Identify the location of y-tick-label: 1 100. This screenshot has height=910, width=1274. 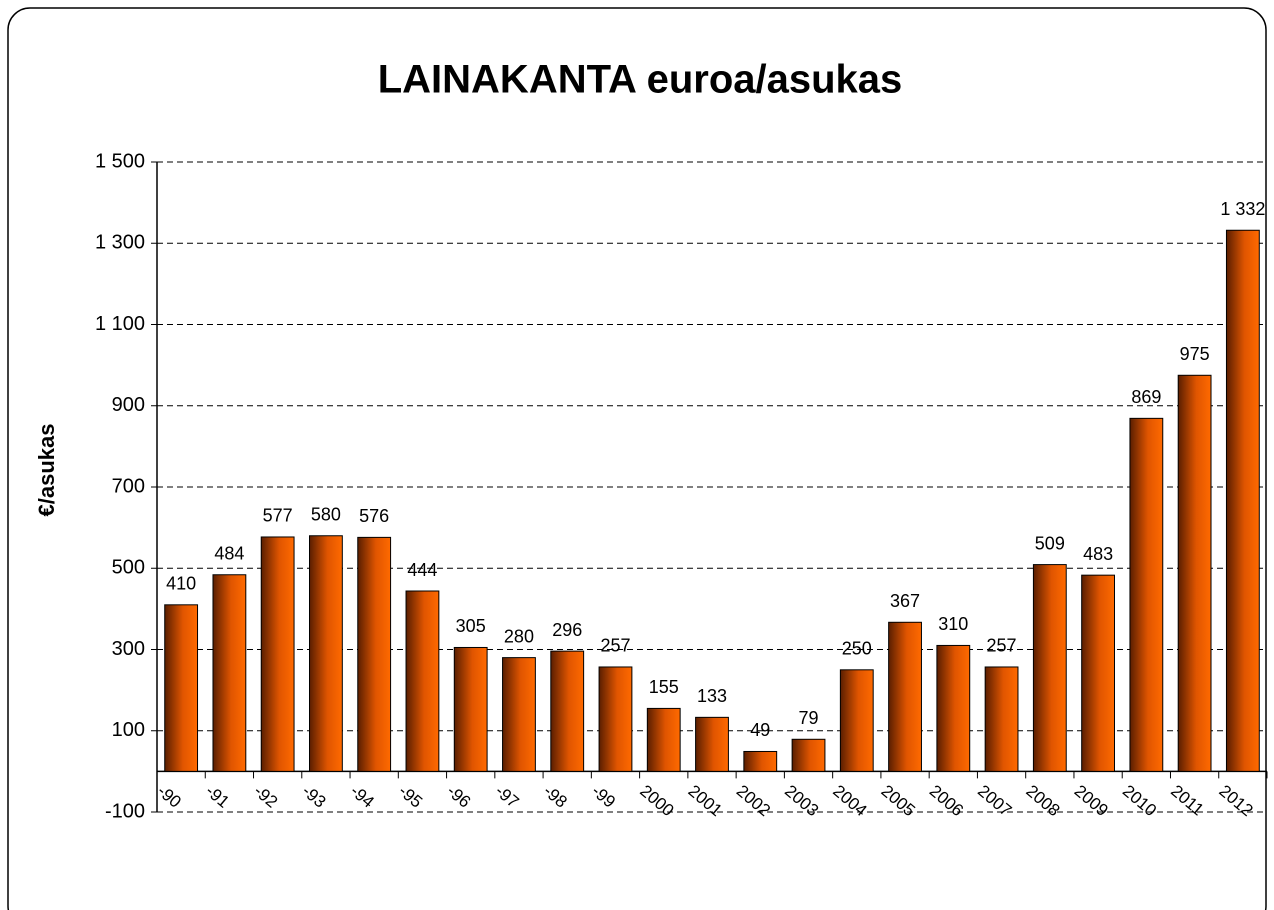
(120, 324).